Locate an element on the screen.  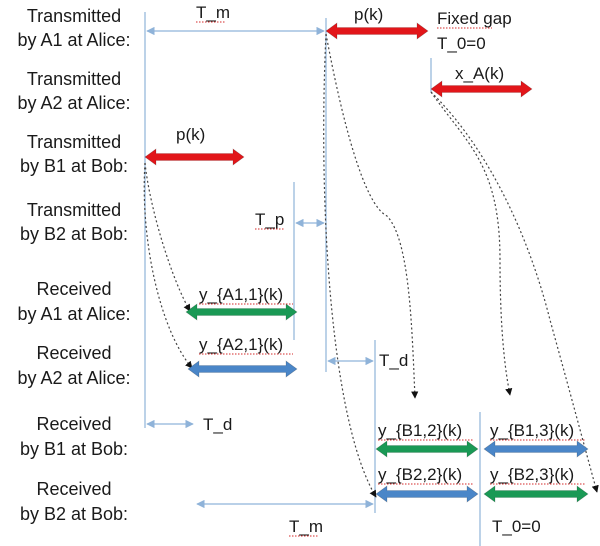
label-td-mid: T_d is located at coordinates (393, 360).